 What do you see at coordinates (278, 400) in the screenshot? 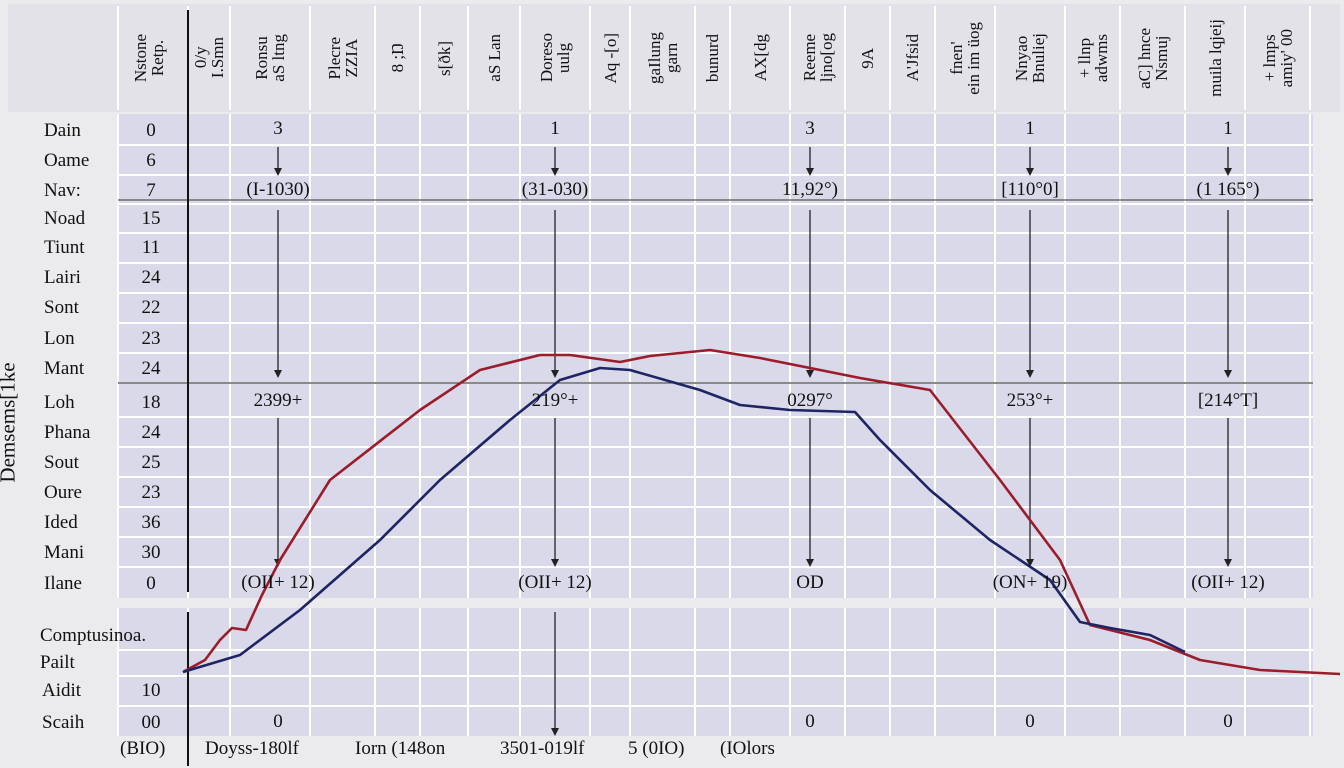
I see `annotation-low: 2399+` at bounding box center [278, 400].